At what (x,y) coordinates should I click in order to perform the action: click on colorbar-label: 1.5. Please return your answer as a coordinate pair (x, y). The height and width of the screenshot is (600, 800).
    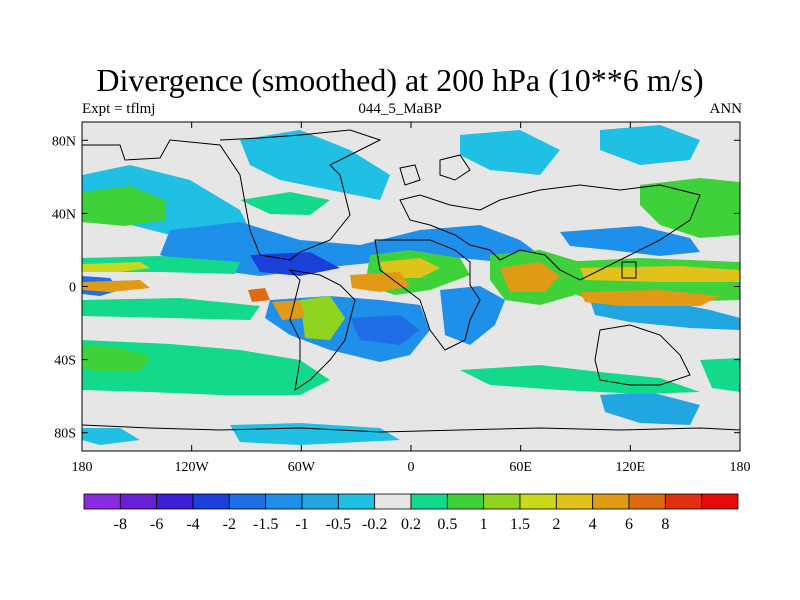
    Looking at the image, I should click on (520, 524).